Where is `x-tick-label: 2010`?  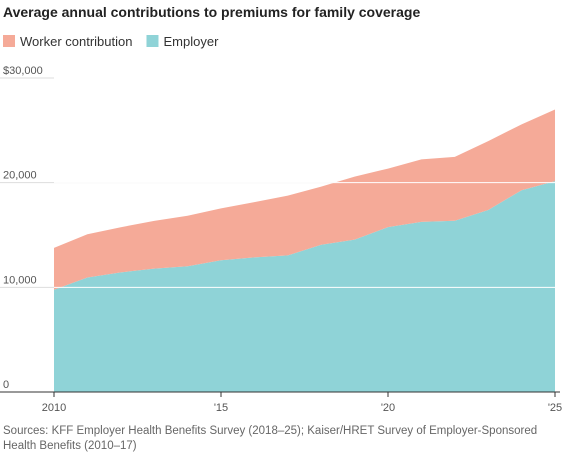 x-tick-label: 2010 is located at coordinates (54, 408).